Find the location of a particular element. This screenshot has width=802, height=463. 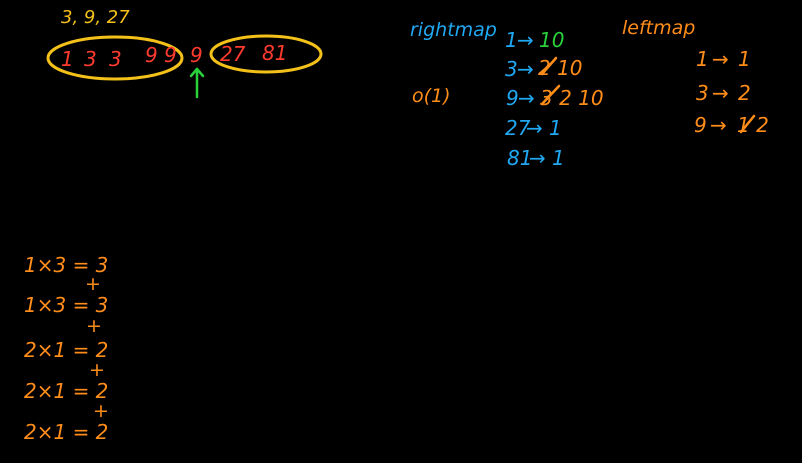

array-item: 81 is located at coordinates (275, 53).